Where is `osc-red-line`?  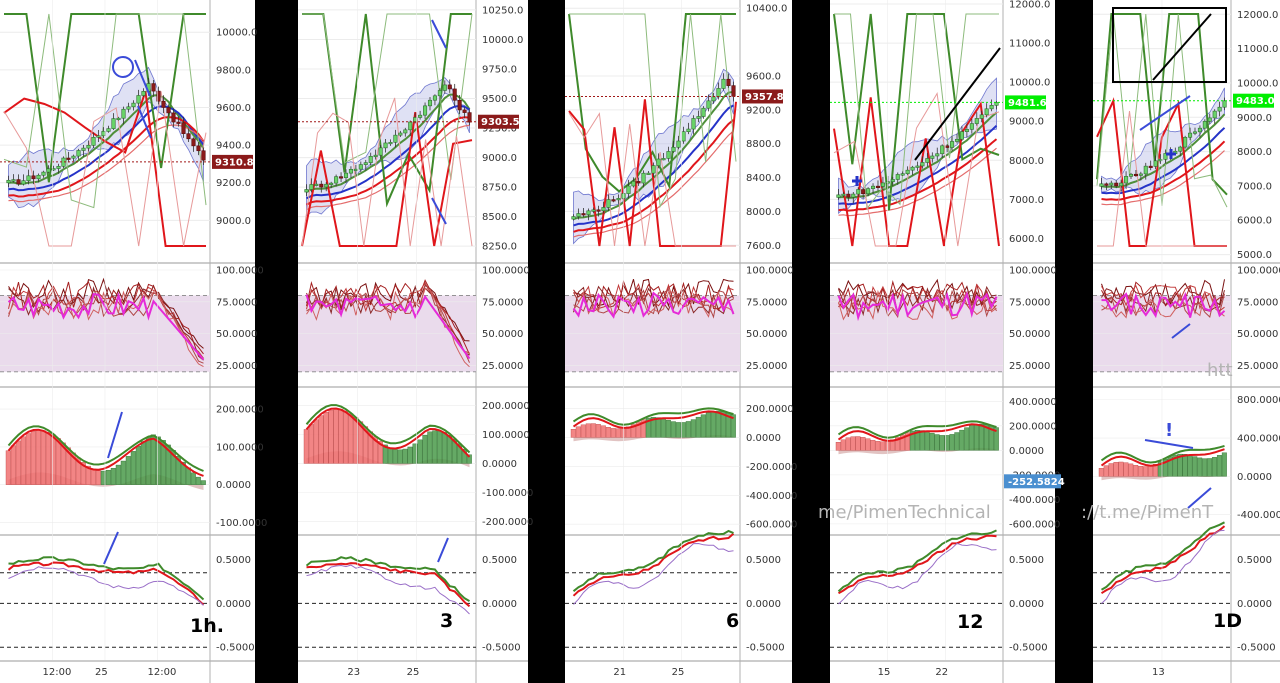 osc-red-line is located at coordinates (388, 585).